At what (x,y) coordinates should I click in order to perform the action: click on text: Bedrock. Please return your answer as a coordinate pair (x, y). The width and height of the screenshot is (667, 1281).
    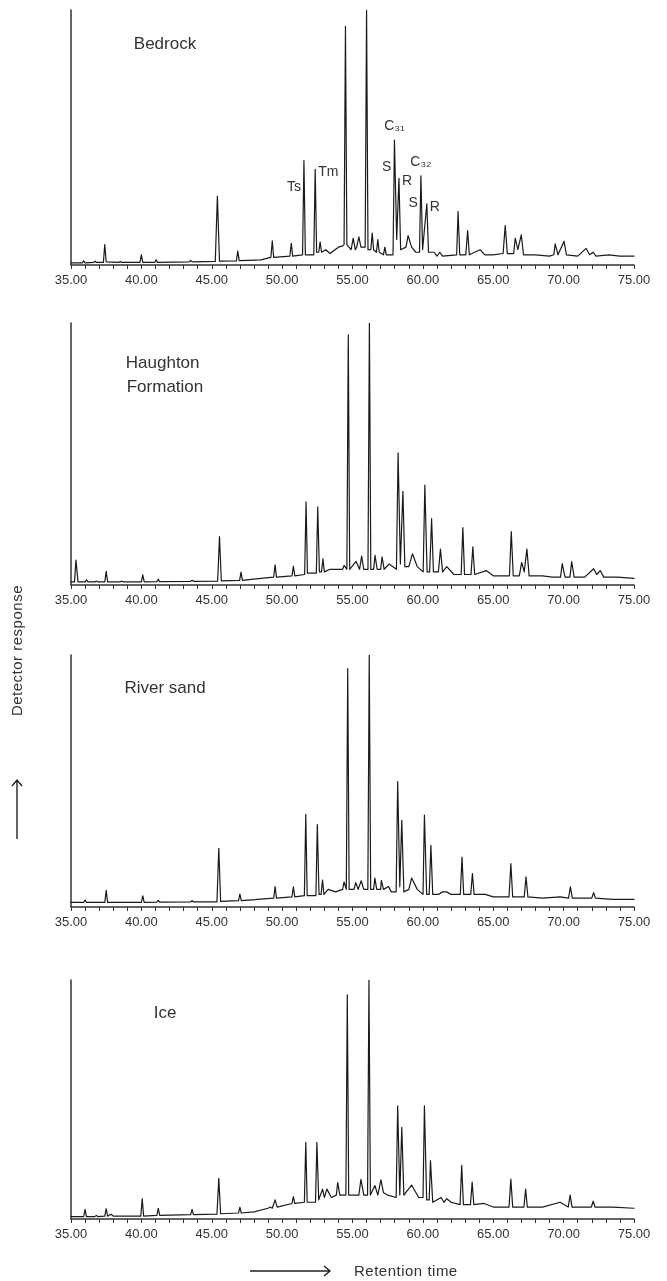
    Looking at the image, I should click on (165, 43).